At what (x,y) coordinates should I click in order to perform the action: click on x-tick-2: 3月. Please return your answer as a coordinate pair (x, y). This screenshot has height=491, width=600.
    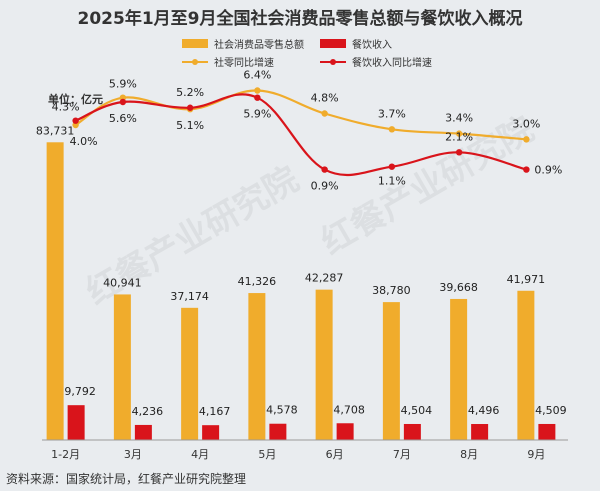
    Looking at the image, I should click on (133, 454).